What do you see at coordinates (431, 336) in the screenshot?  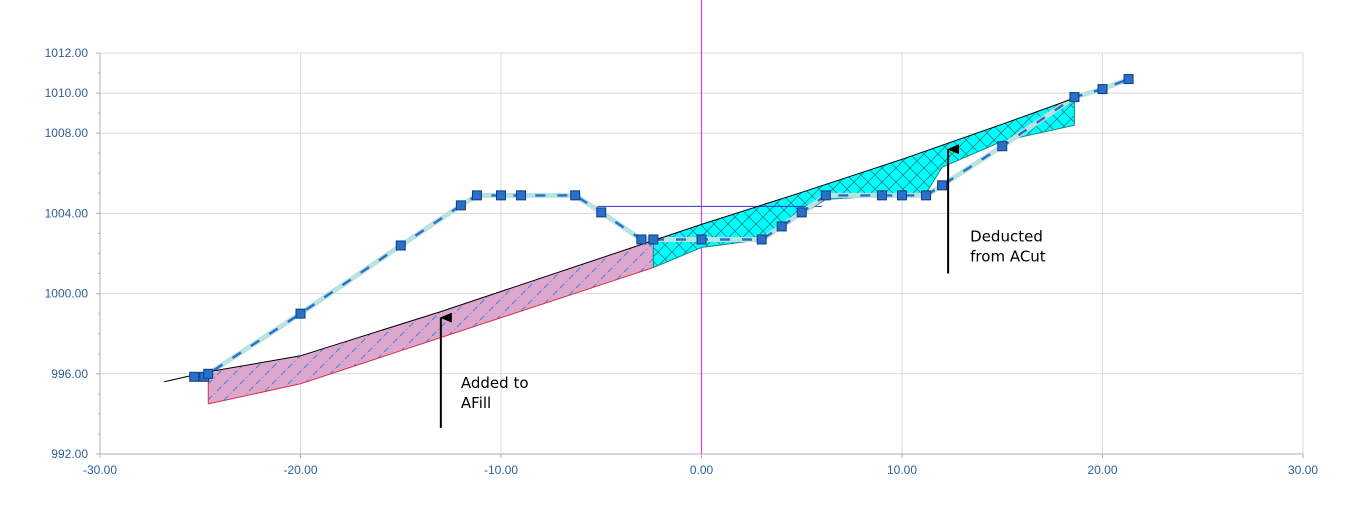 I see `fill-area-bottom-edge` at bounding box center [431, 336].